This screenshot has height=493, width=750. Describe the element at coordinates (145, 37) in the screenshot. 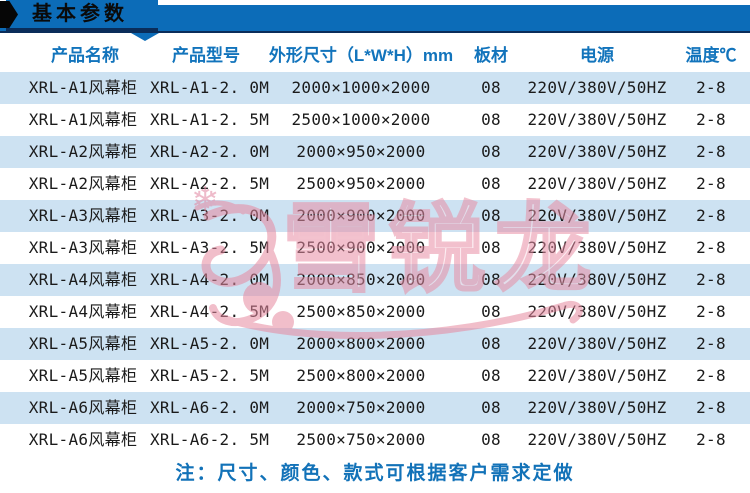

I see `ribbon-notch-icon` at that location.